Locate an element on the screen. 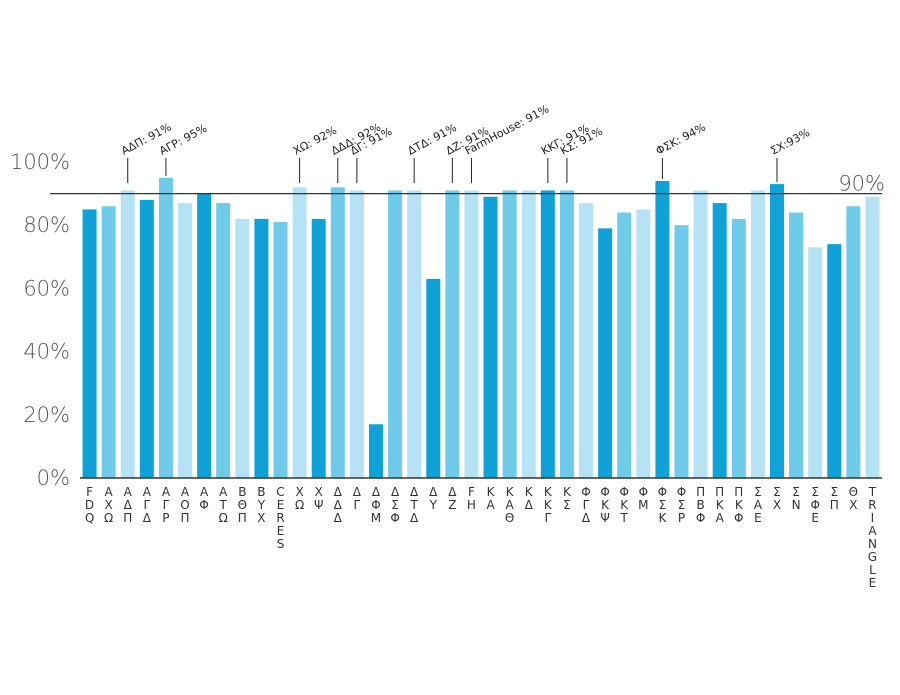  x-tick-letter: C is located at coordinates (280, 492).